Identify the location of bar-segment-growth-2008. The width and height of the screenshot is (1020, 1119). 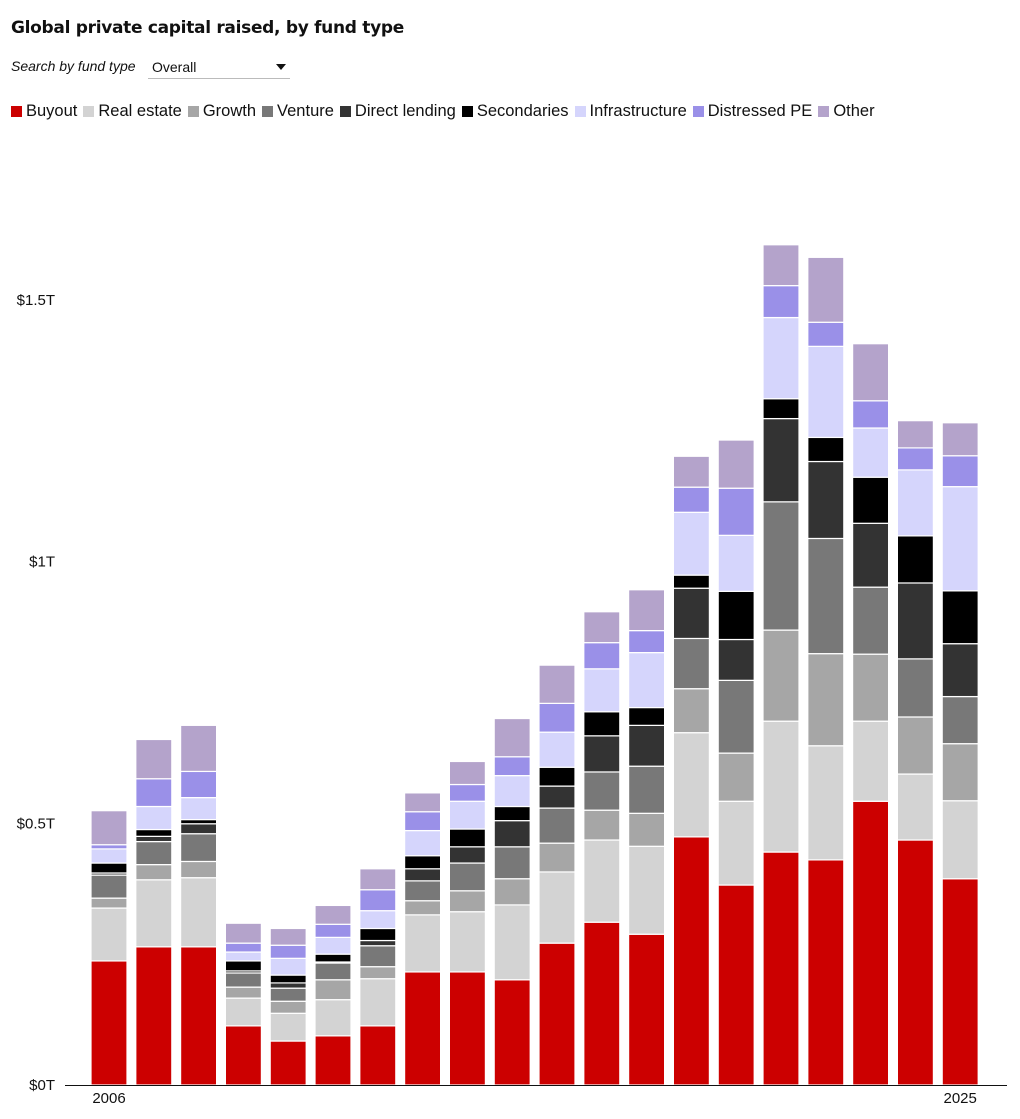
(199, 869).